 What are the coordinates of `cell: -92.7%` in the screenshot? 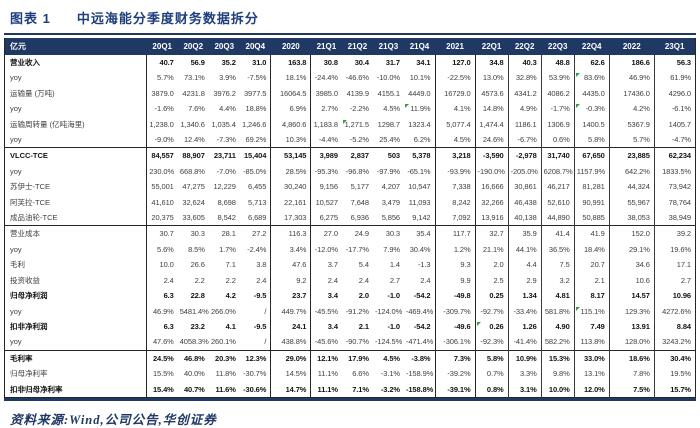 It's located at (492, 311).